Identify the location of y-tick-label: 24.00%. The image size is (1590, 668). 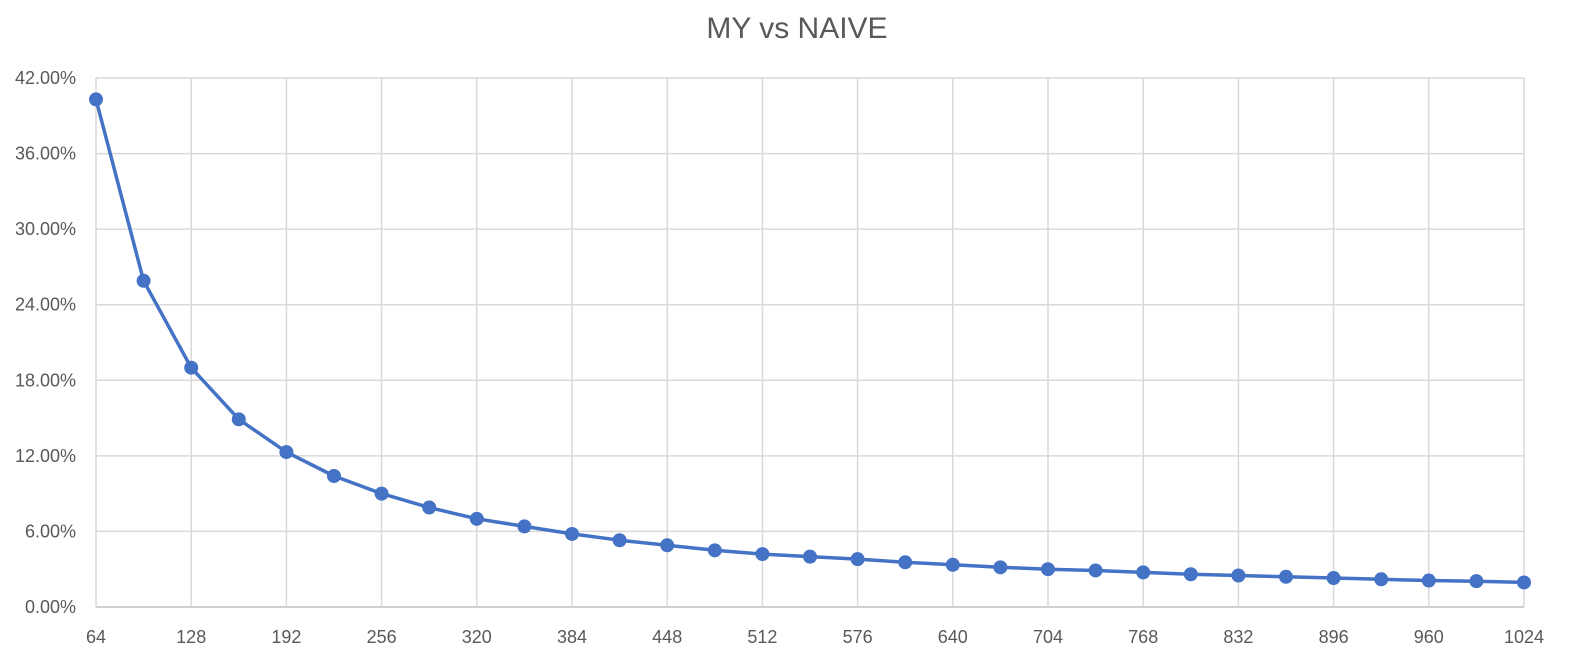
(45, 305).